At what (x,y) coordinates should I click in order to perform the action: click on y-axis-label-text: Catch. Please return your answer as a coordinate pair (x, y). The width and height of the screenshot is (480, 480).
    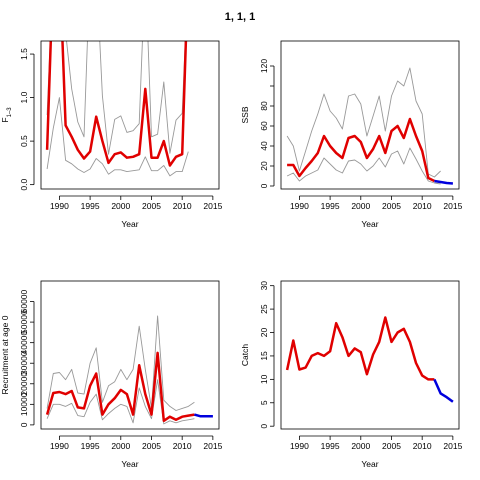
    Looking at the image, I should click on (245, 355).